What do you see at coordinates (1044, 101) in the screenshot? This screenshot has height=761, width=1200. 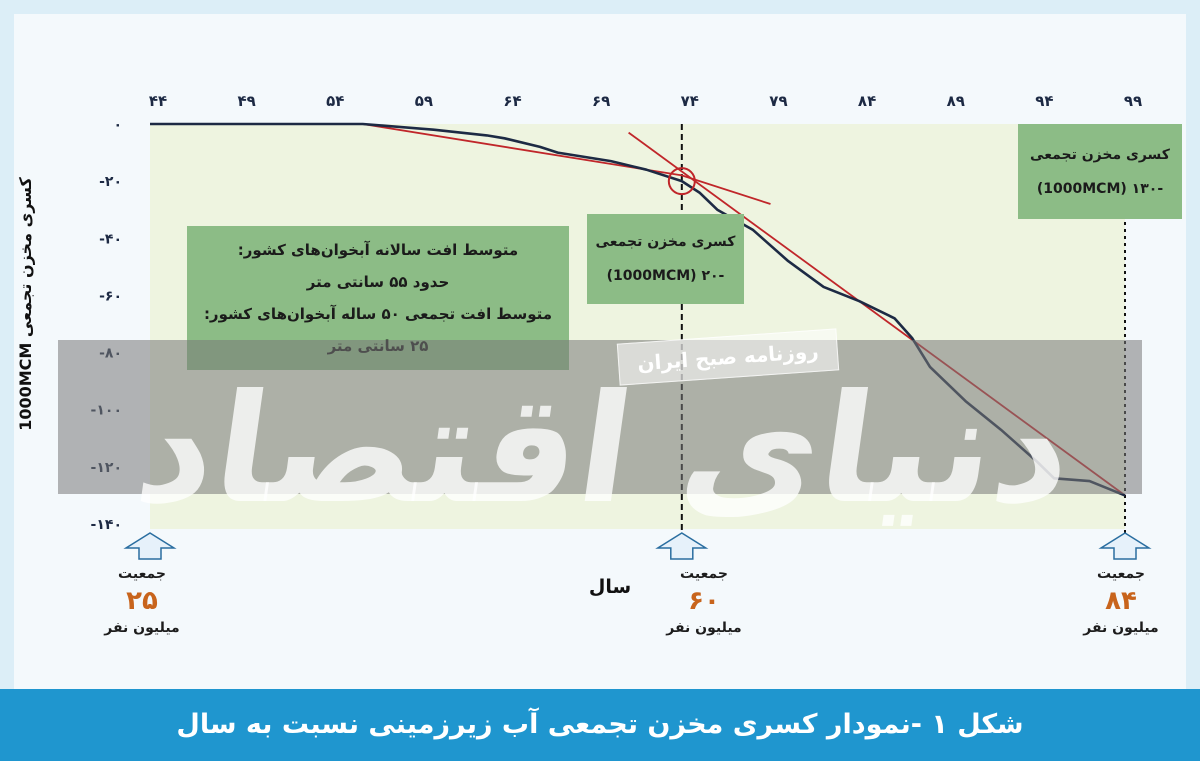 I see `x-tick-label: ۹۴` at bounding box center [1044, 101].